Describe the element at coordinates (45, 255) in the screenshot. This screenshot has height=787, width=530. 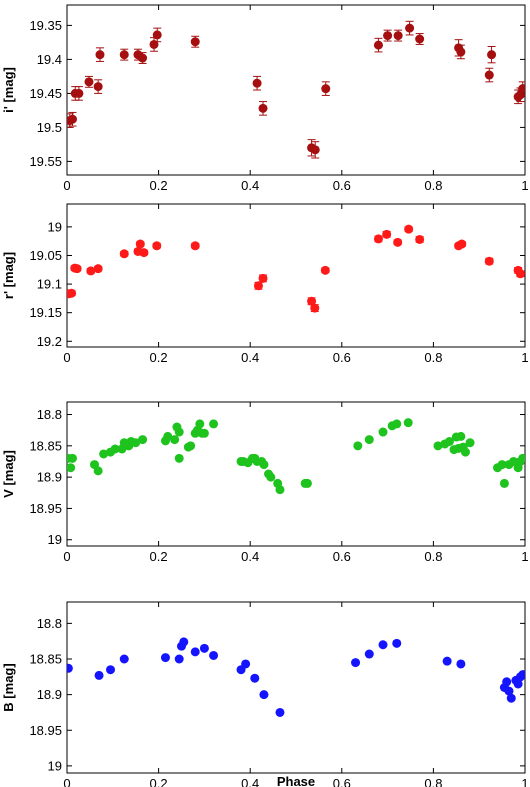
I see `y-tick-label: 19.05` at that location.